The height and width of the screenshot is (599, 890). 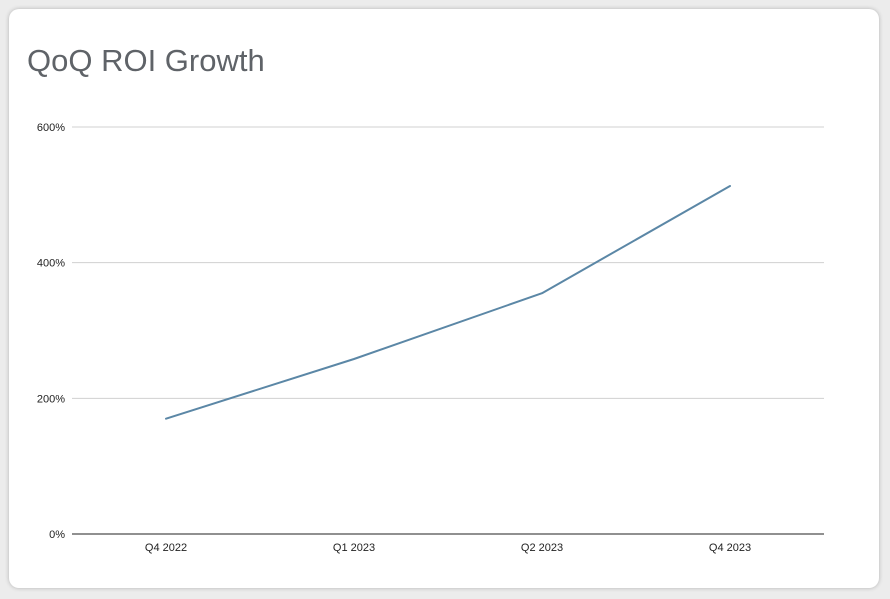 I want to click on y-tick-label: 200%, so click(x=51, y=399).